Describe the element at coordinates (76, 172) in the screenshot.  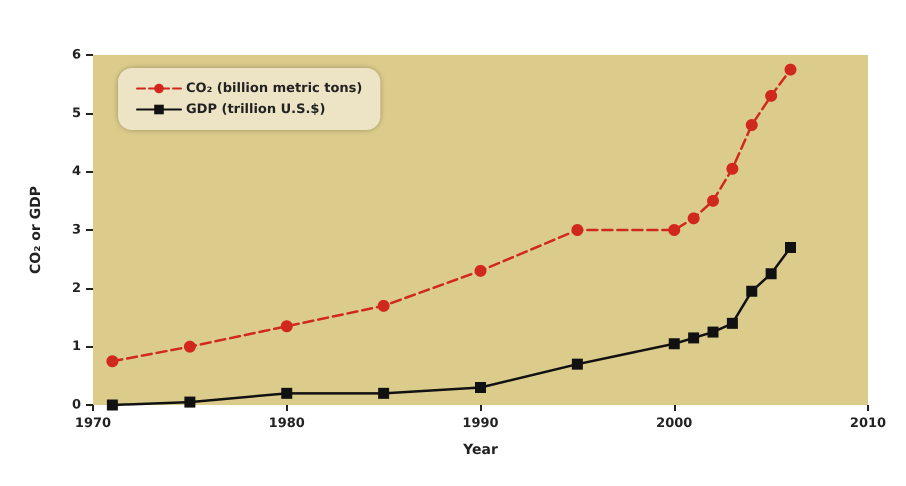
I see `y-tick-label: 4` at that location.